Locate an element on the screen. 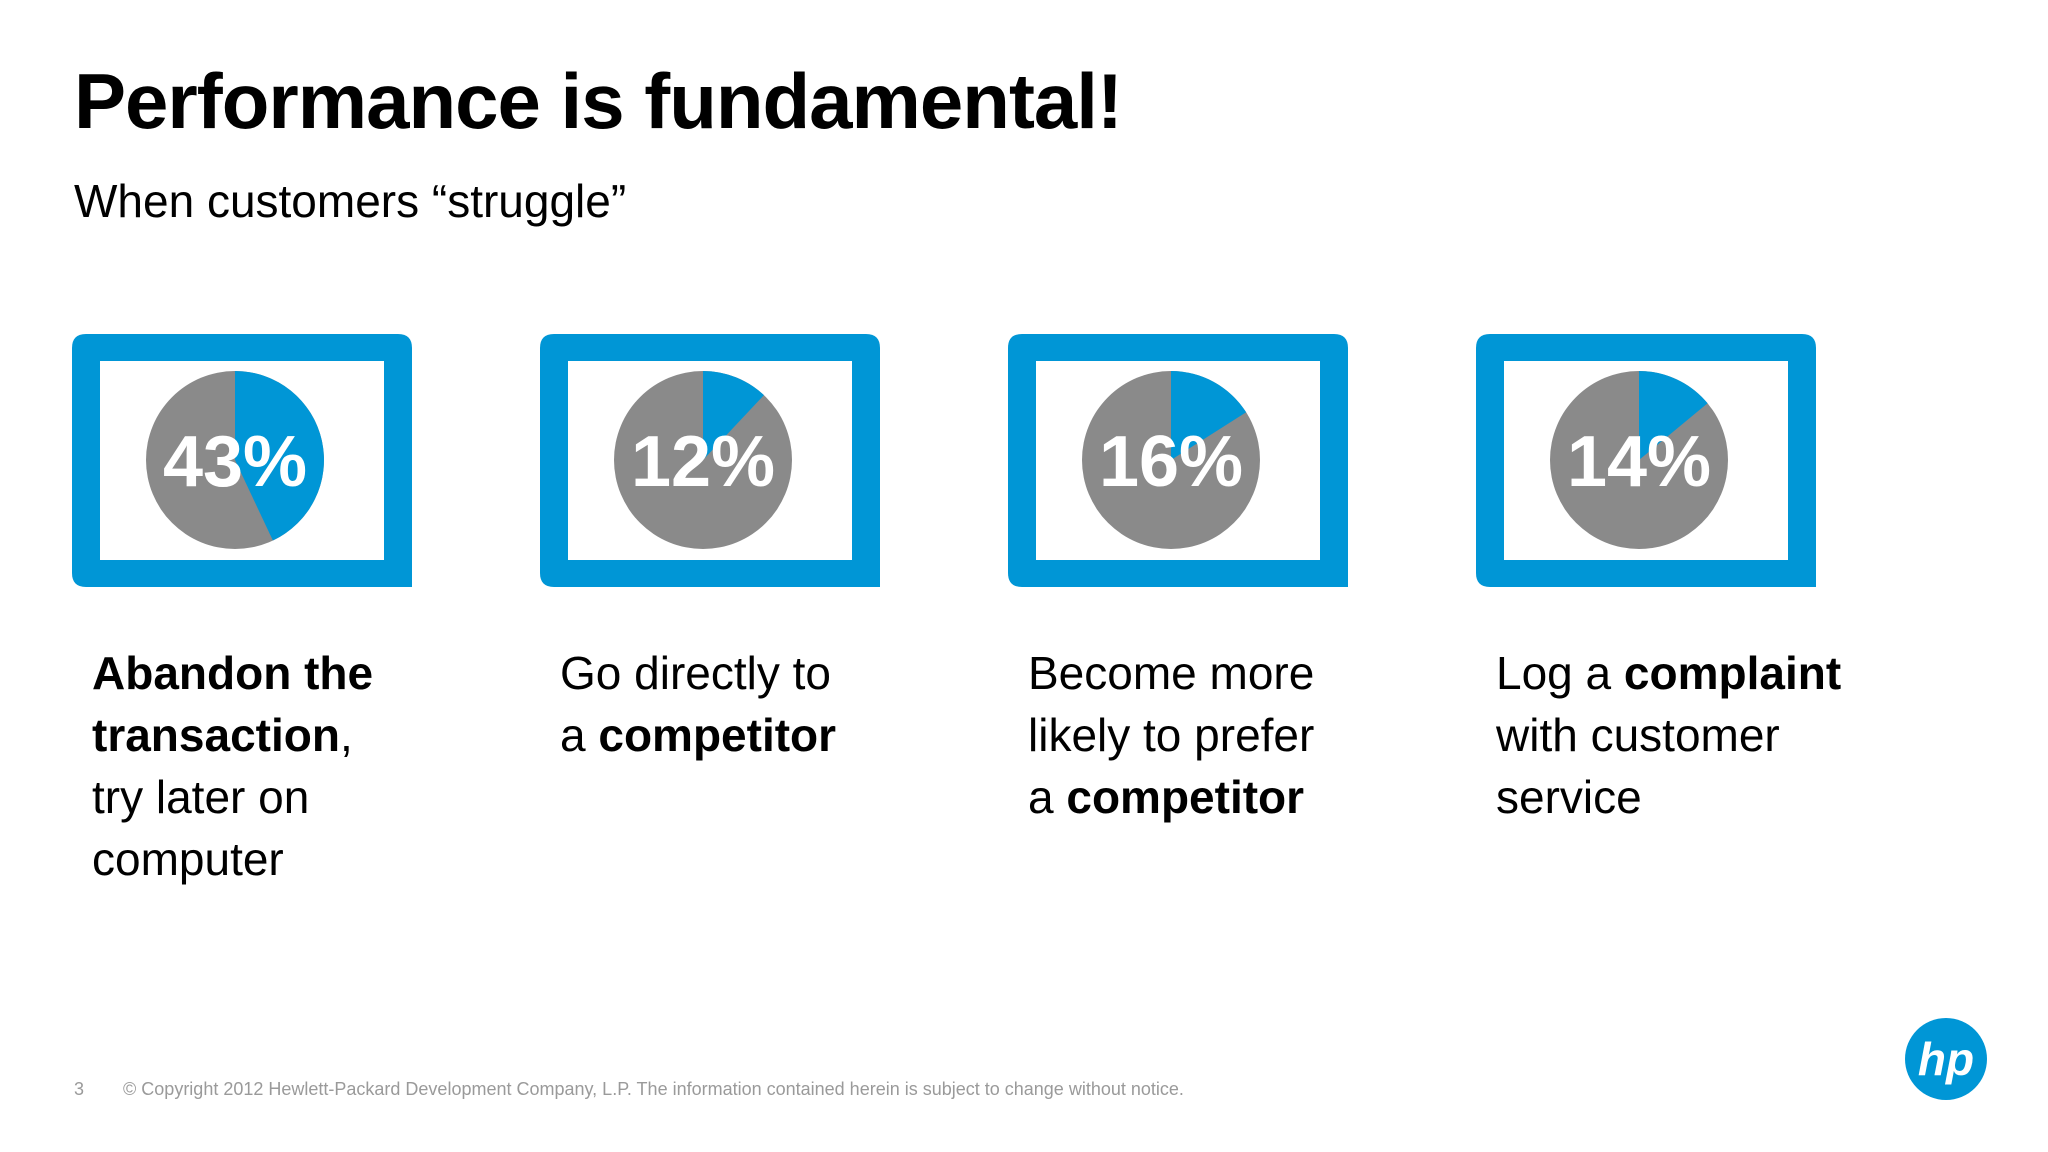 Image resolution: width=2048 pixels, height=1152 pixels. description-line: transaction, is located at coordinates (312, 735).